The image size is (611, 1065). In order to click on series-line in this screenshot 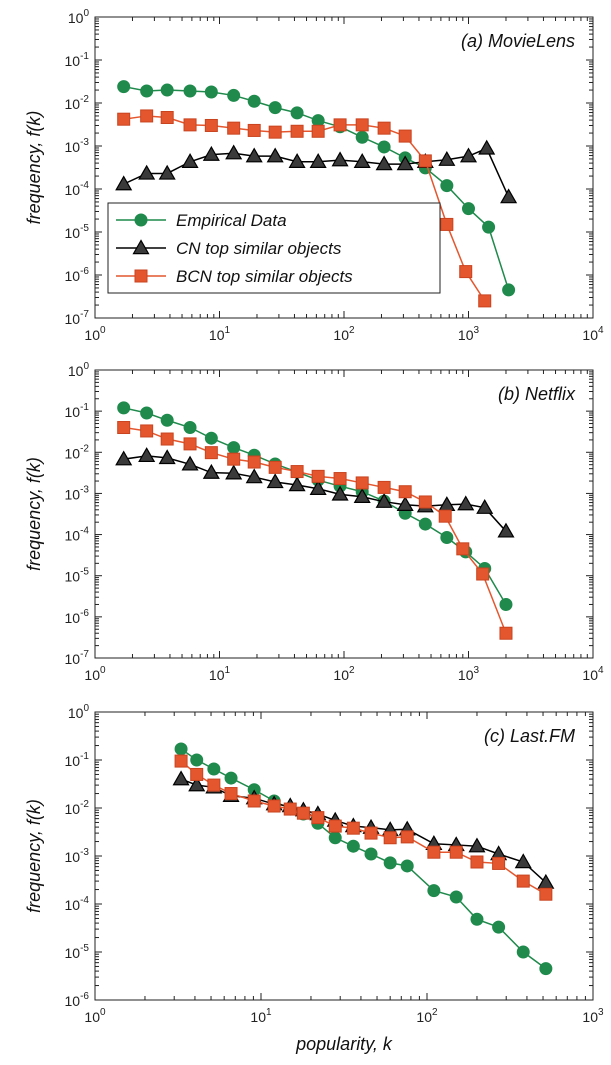, I will do `click(315, 530)`.